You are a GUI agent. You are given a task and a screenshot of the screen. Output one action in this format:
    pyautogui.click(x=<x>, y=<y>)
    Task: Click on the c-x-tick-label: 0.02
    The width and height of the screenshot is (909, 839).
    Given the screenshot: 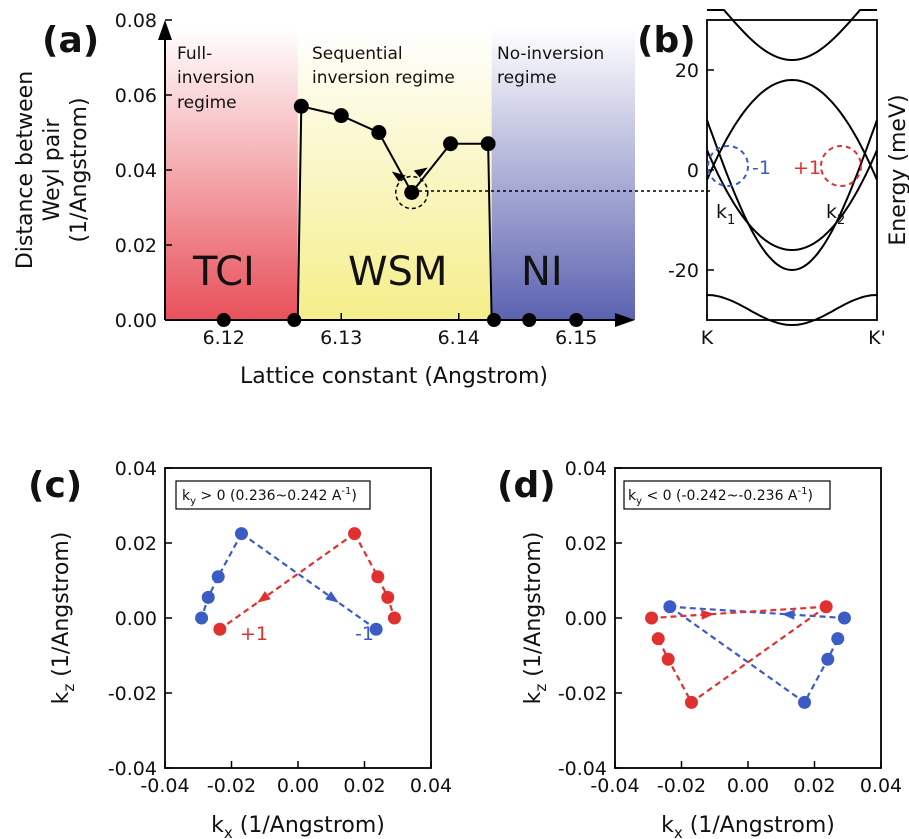 What is the action you would take?
    pyautogui.click(x=364, y=786)
    